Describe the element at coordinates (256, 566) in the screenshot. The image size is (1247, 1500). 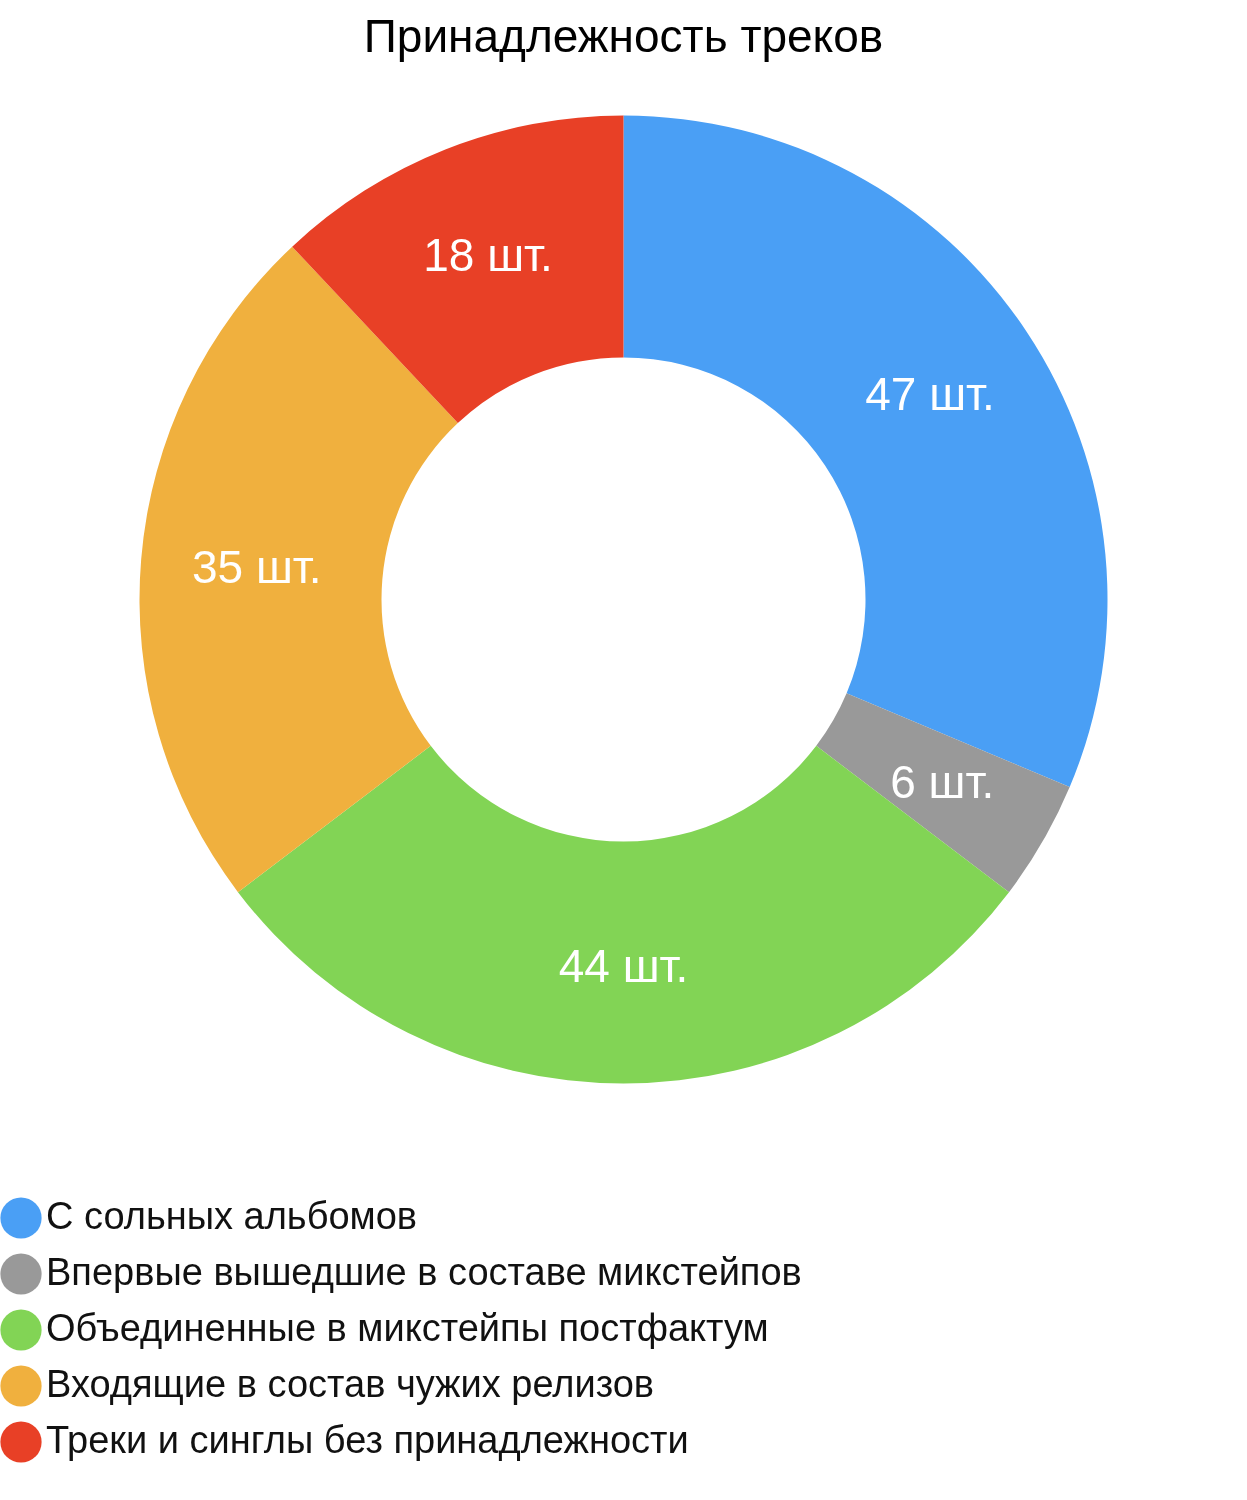
I see `data-label: 35 шт.` at that location.